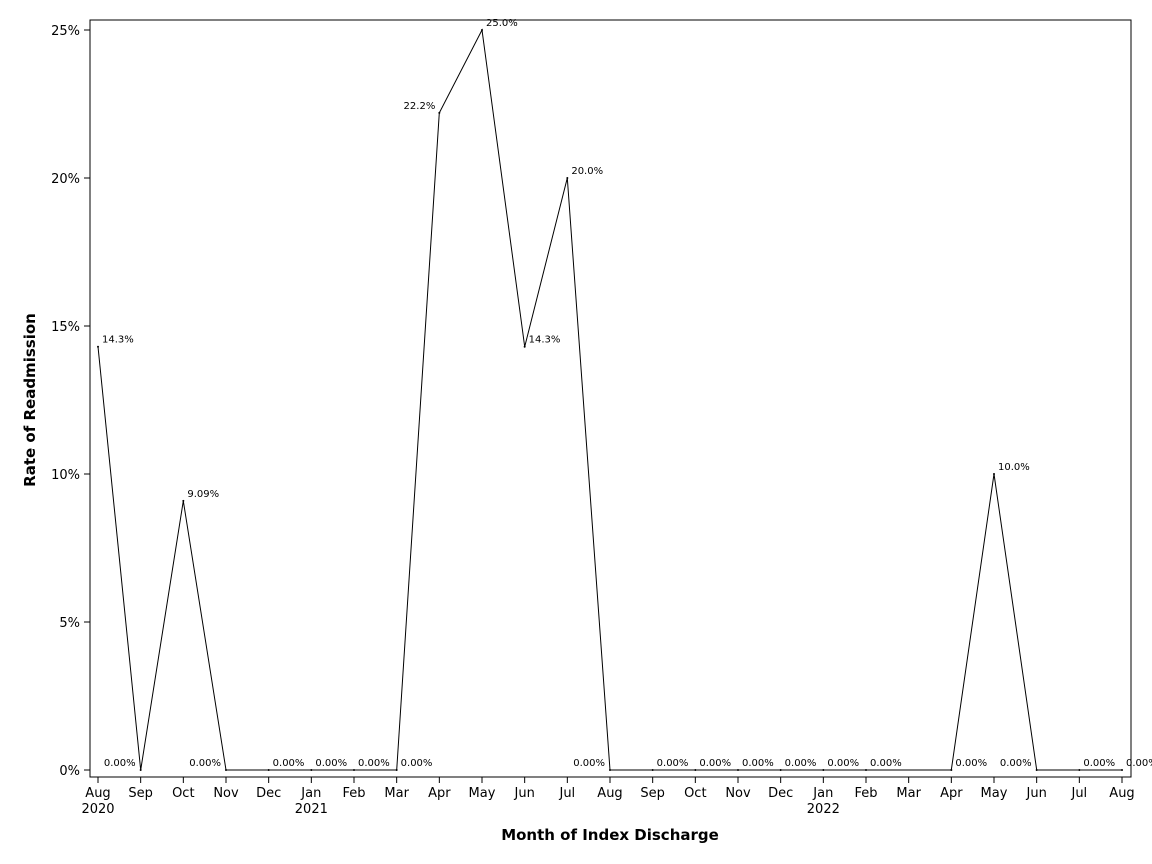  What do you see at coordinates (420, 106) in the screenshot?
I see `data-label: 22.2%` at bounding box center [420, 106].